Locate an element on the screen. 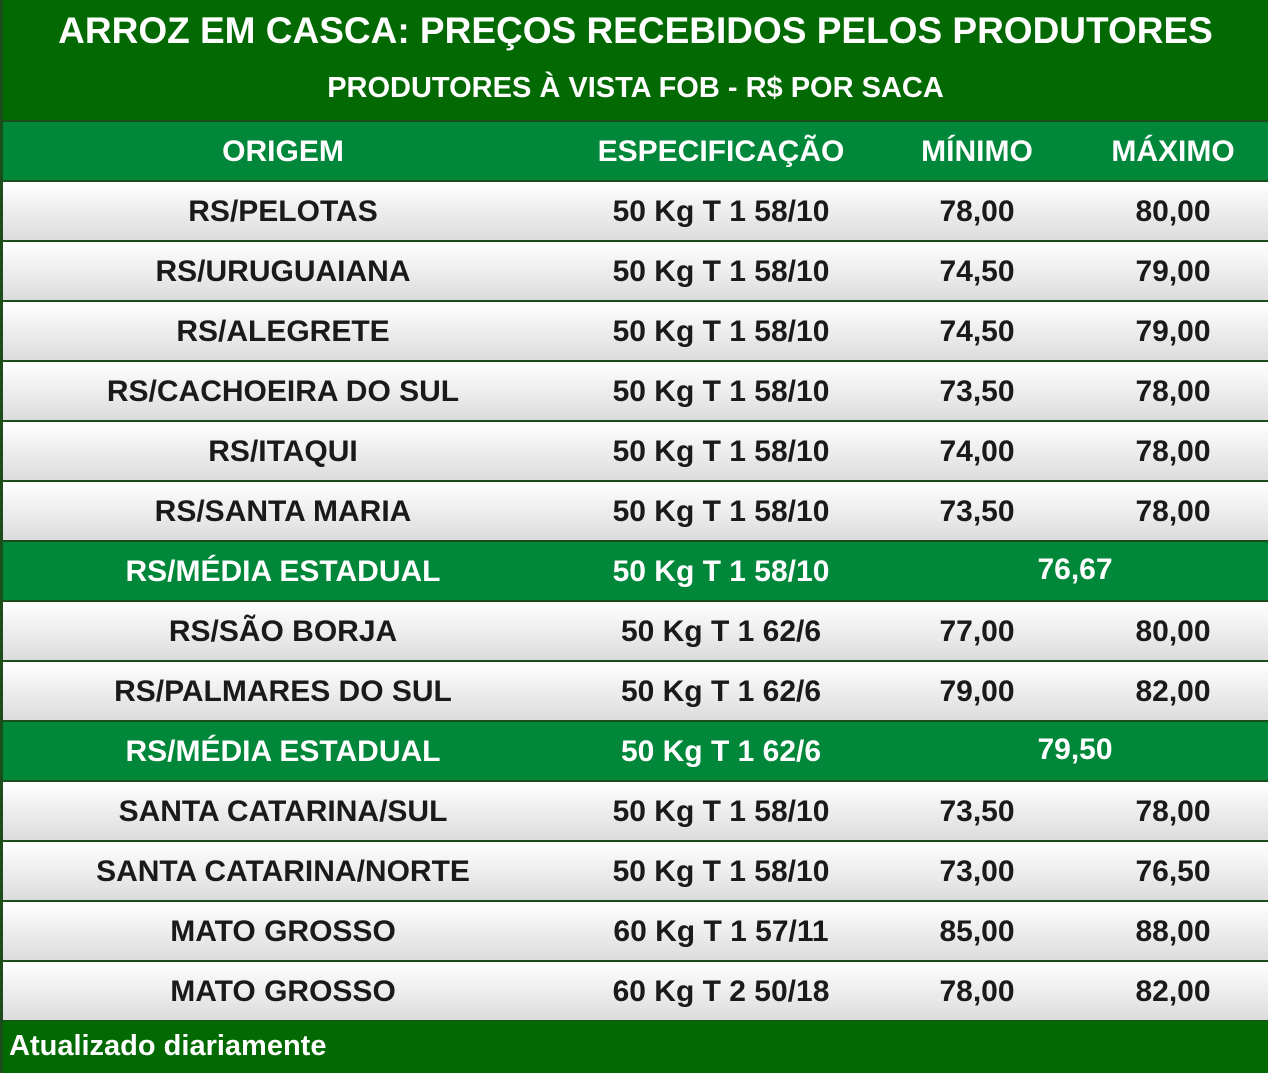 Image resolution: width=1268 pixels, height=1073 pixels. header-row: ORIGEM ESPECIFICAÇÃO MÍNIMO MÁXIMO is located at coordinates (635, 151).